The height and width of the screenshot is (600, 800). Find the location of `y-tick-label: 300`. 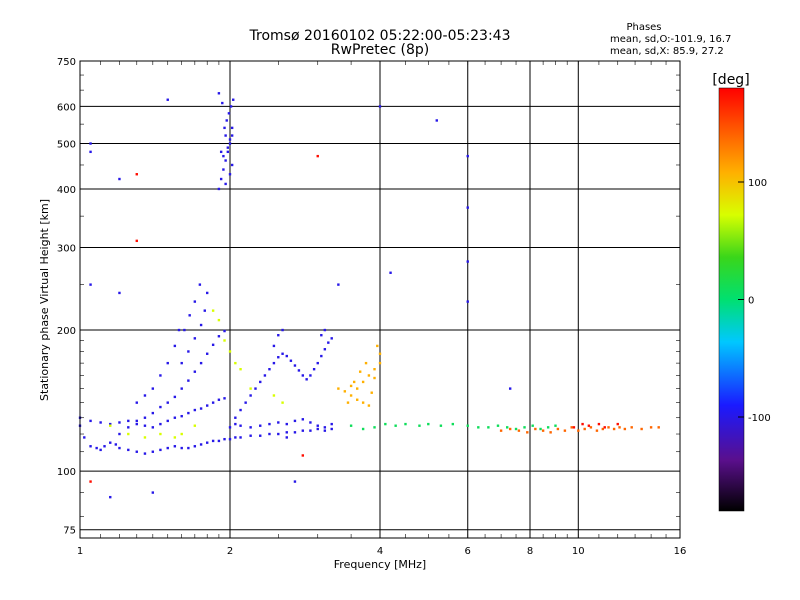

y-tick-label: 300 is located at coordinates (66, 249).